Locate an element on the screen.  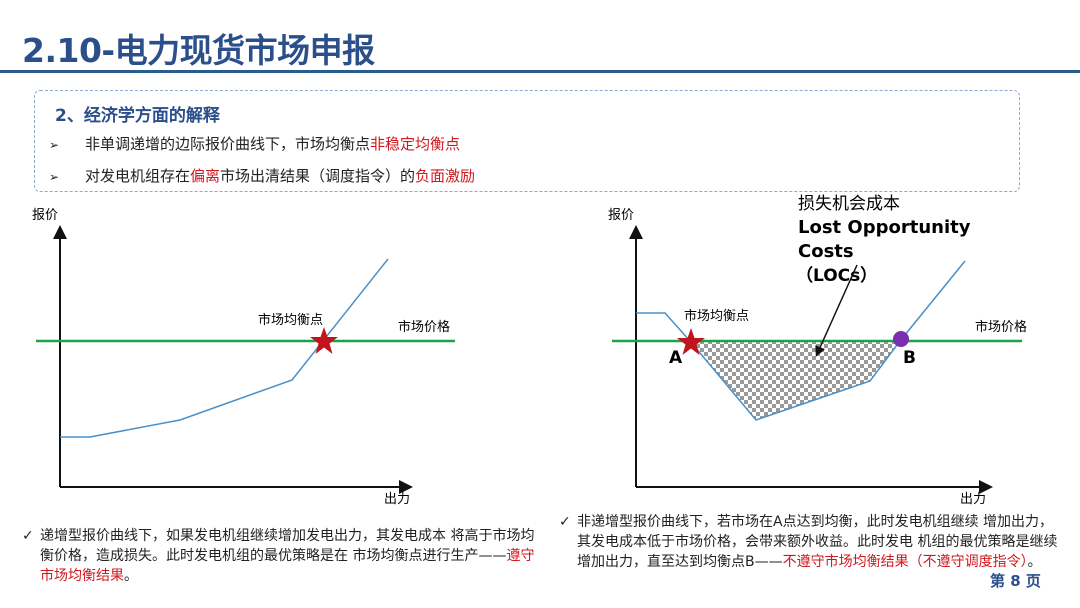
bullet-1: ➢ 非单调递增的边际报价曲线下，市场均衡点非稳定均衡点 is located at coordinates (254, 143).